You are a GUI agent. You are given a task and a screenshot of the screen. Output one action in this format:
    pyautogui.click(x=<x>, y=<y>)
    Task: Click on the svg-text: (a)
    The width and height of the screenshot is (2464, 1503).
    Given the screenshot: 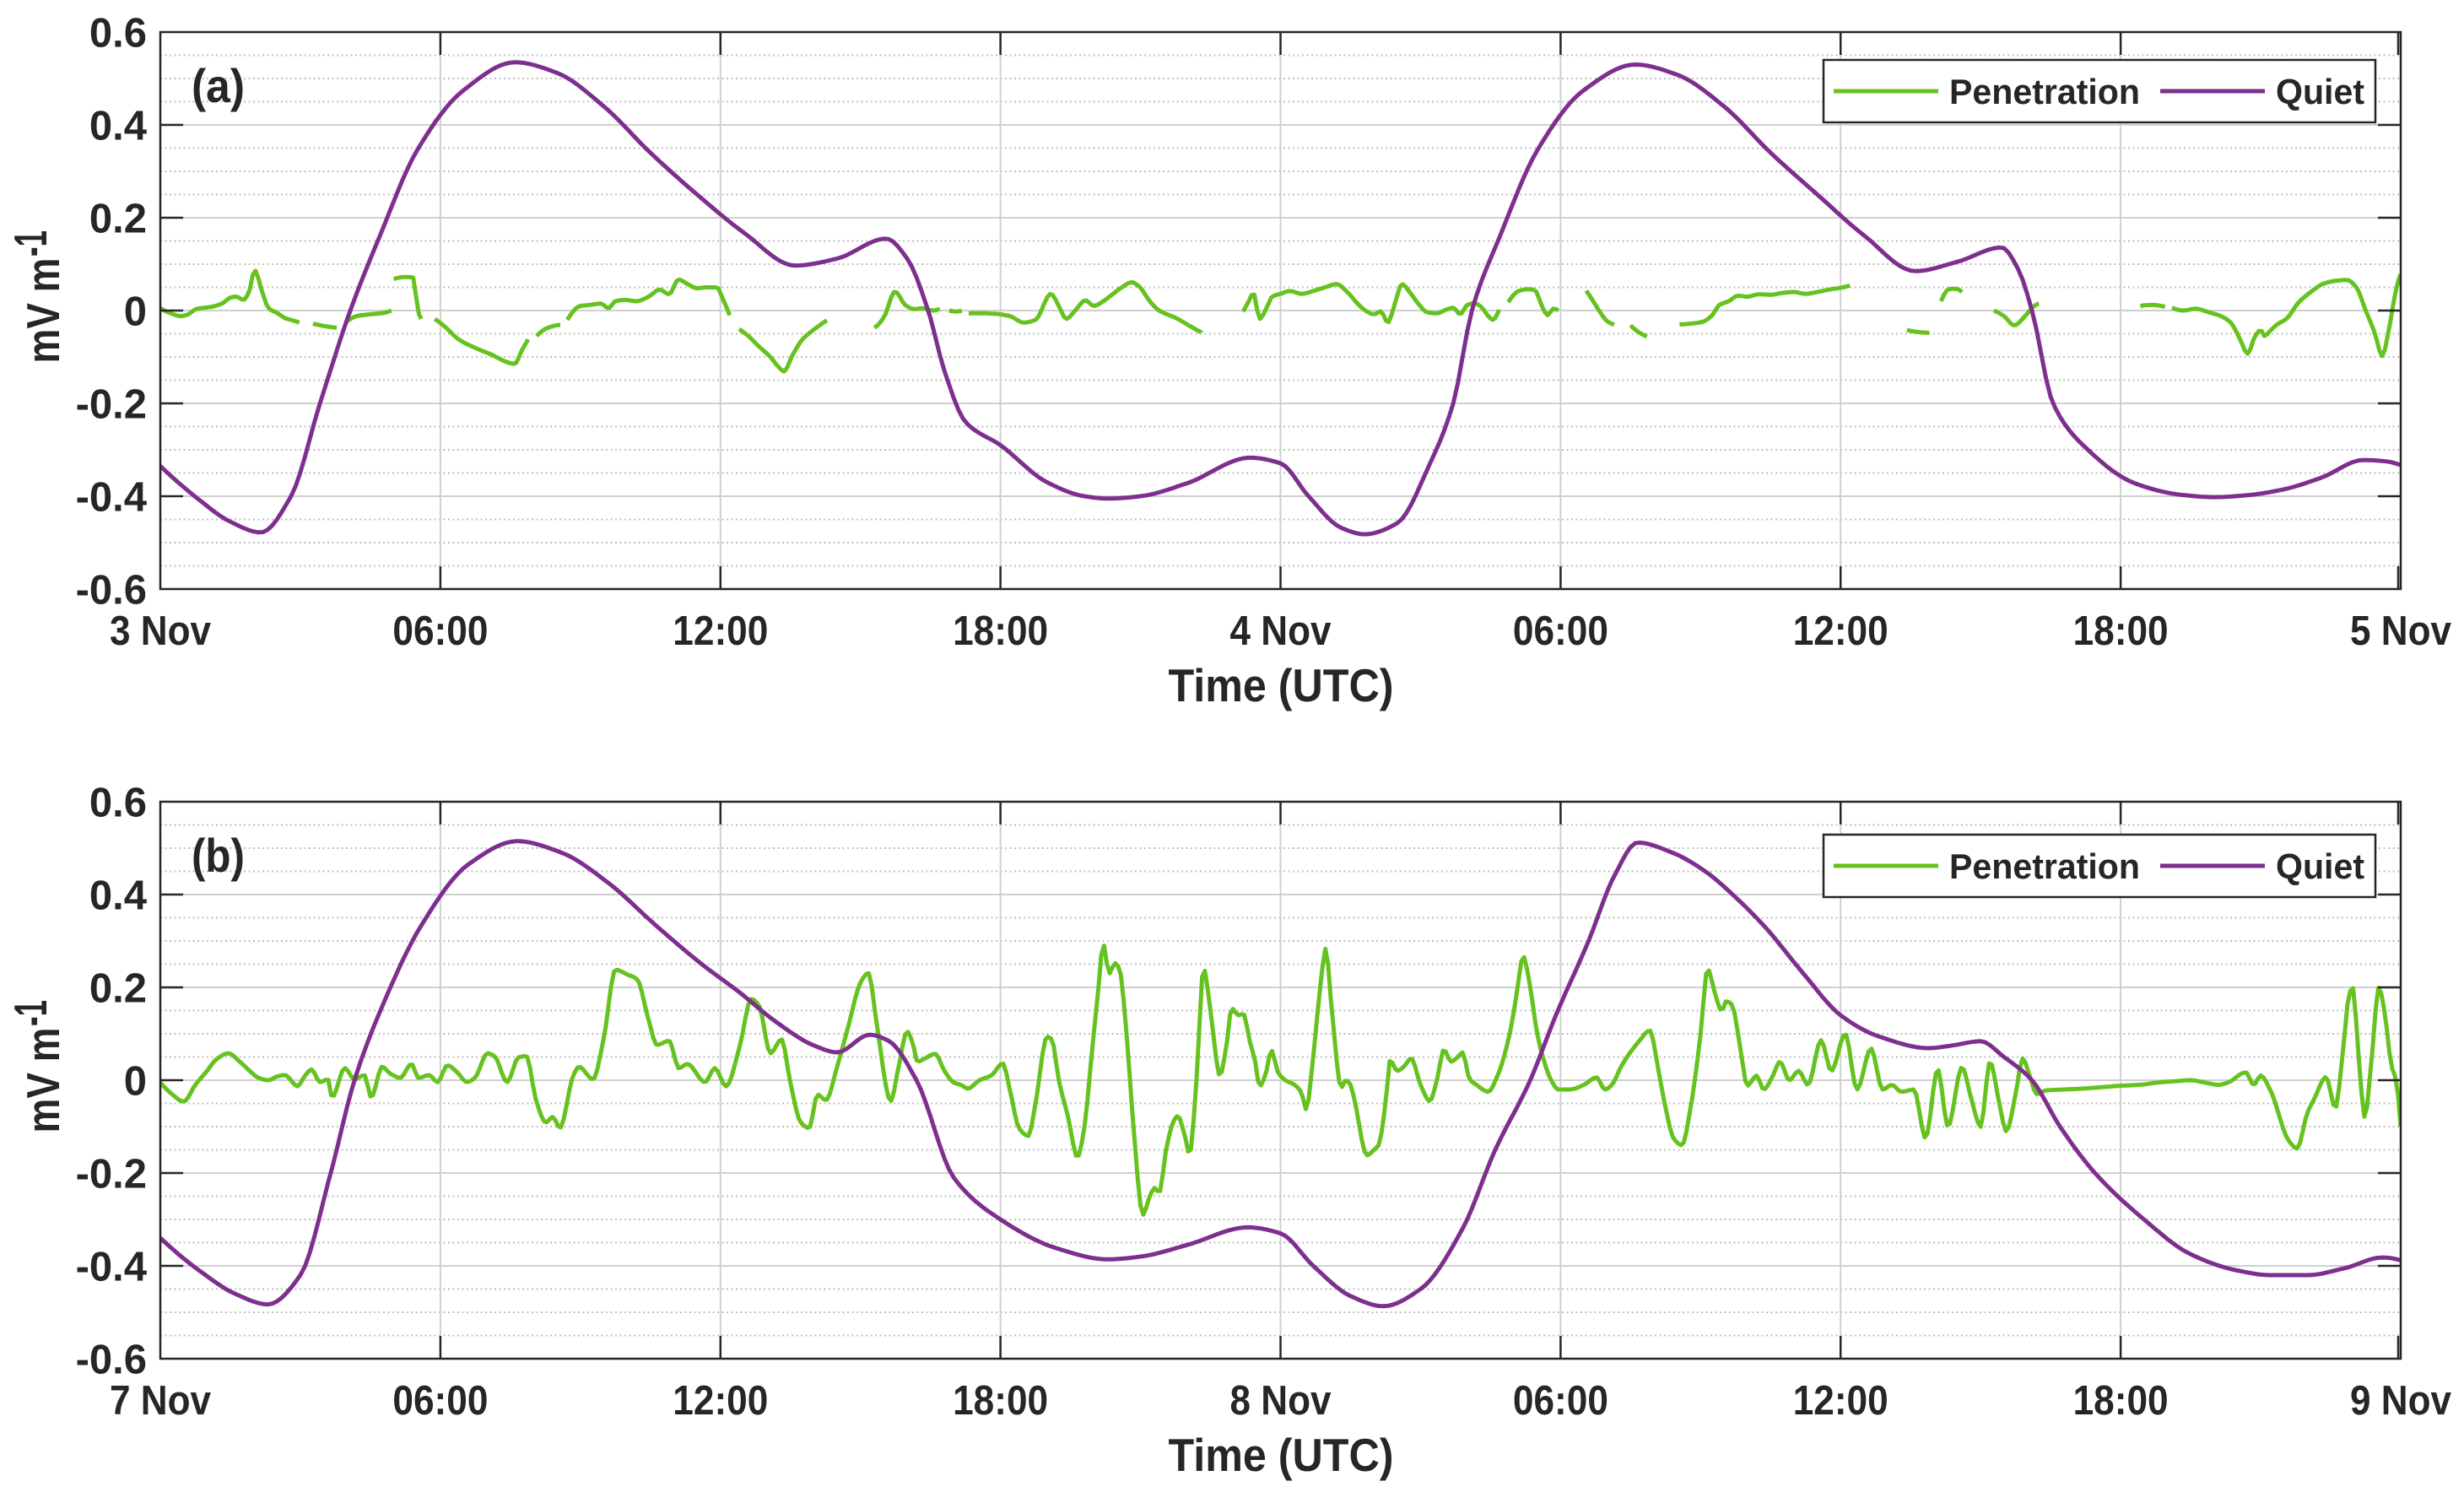 What is the action you would take?
    pyautogui.click(x=218, y=85)
    